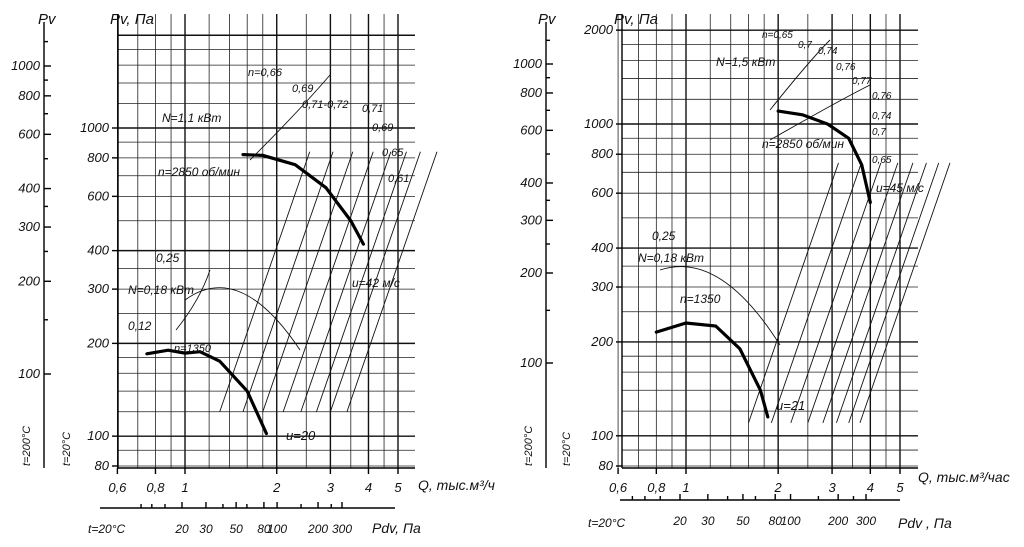 This screenshot has height=547, width=1024. What do you see at coordinates (803, 144) in the screenshot?
I see `right-speed-high-label: n=2850 об/мин` at bounding box center [803, 144].